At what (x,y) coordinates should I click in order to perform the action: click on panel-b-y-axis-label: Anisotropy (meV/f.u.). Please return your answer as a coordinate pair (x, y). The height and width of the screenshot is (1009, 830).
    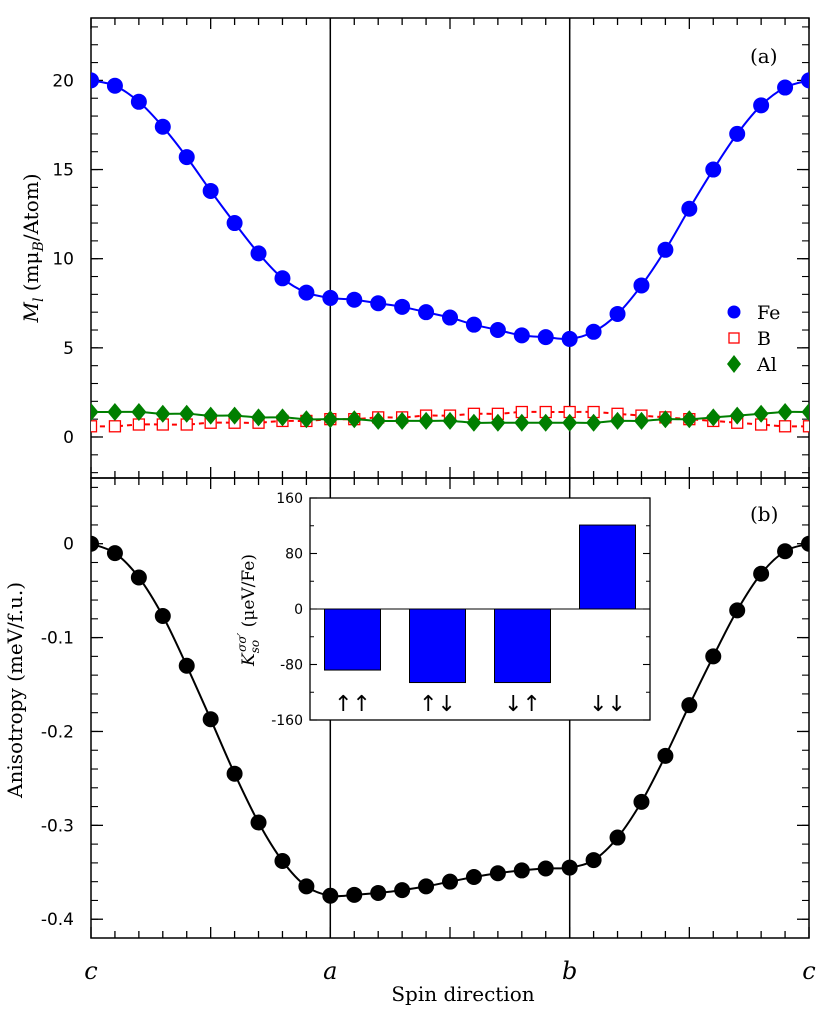
    Looking at the image, I should click on (15, 690).